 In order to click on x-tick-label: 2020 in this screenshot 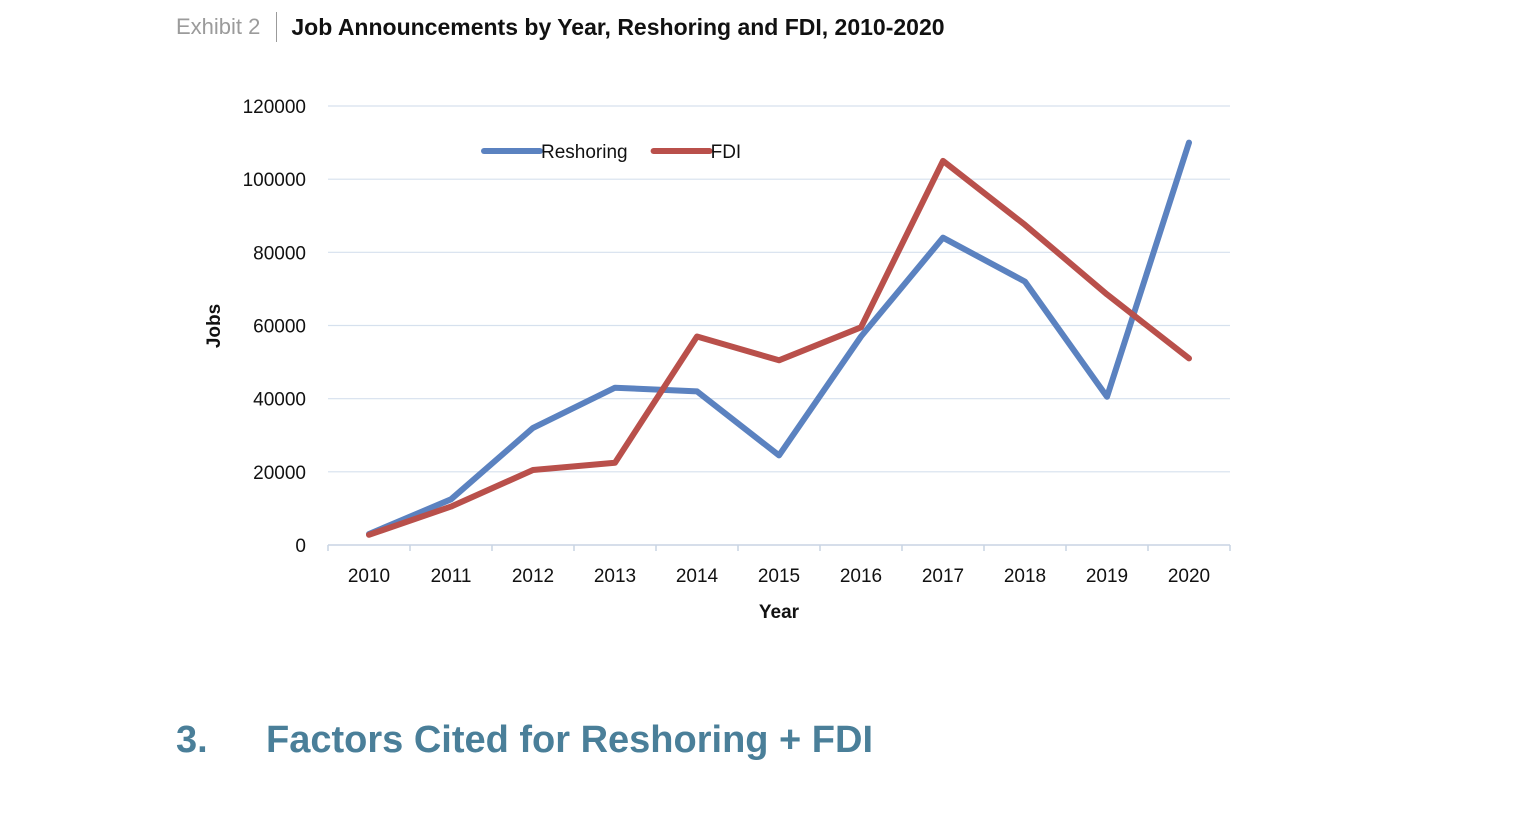, I will do `click(1189, 576)`.